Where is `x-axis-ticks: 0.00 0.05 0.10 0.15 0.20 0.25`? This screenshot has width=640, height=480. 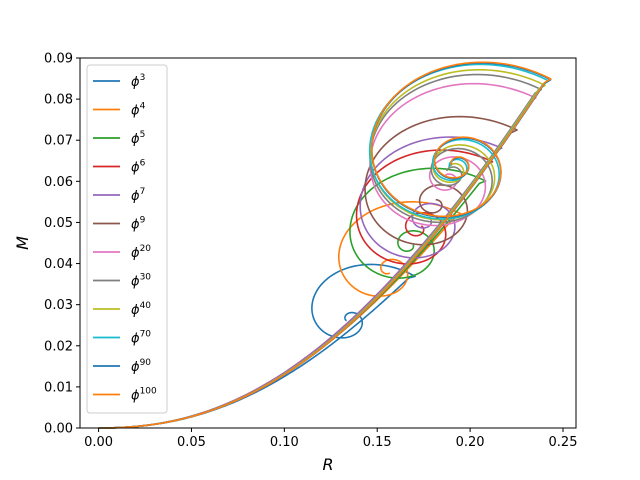
x-axis-ticks: 0.00 0.05 0.10 0.15 0.20 0.25 is located at coordinates (330, 439).